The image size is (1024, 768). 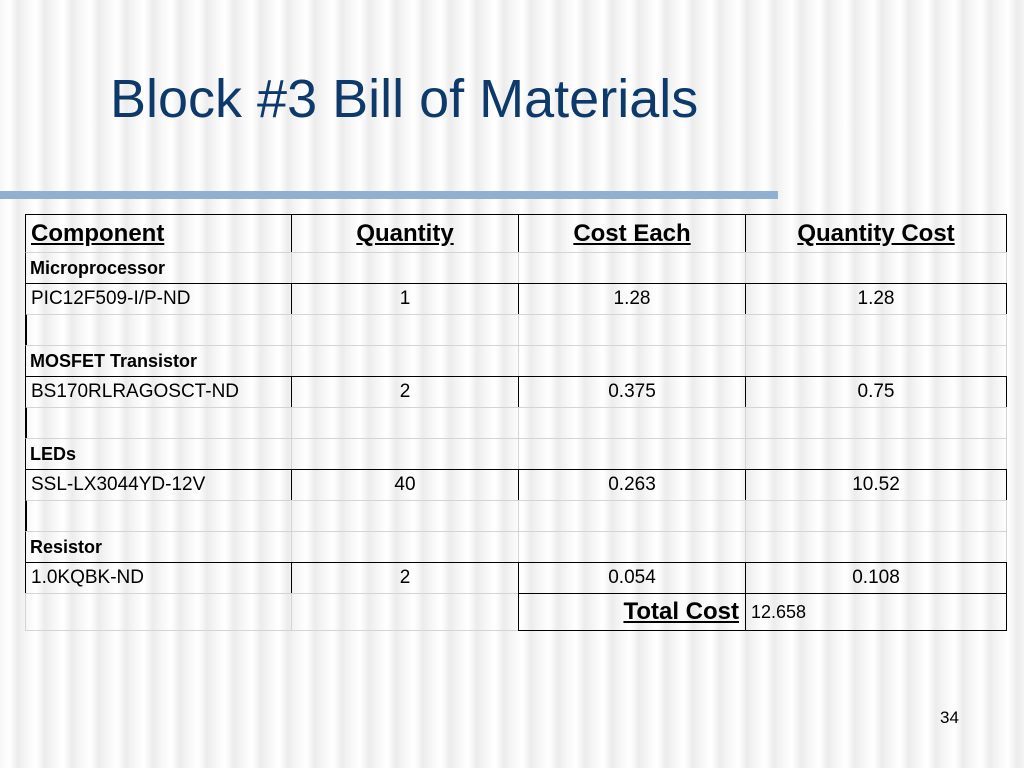 I want to click on item-cell: BS170RLRAGOSCT-ND, so click(x=158, y=392).